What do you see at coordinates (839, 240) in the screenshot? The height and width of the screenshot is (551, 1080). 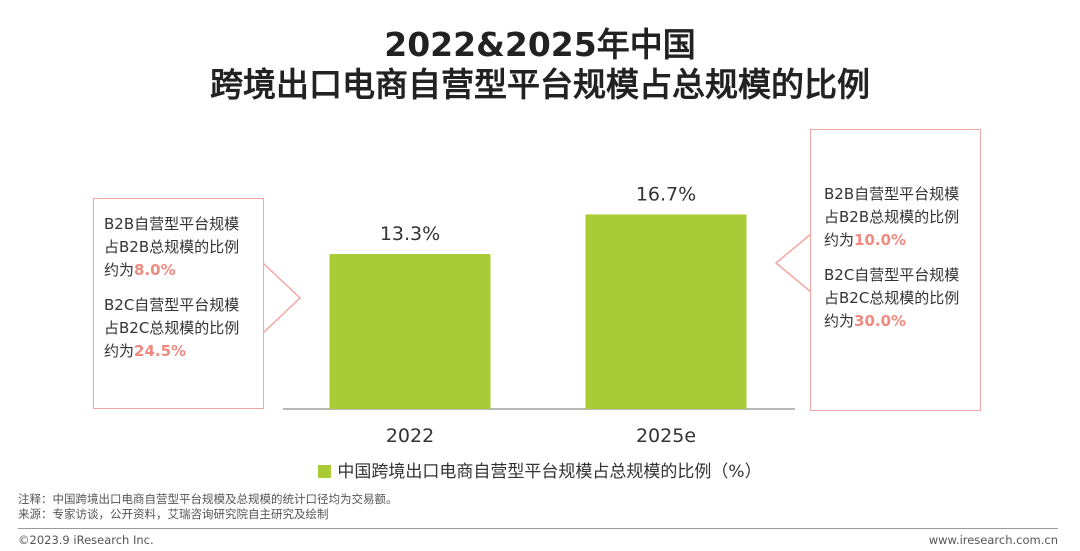 I see `right-b2b-prefix: 约为` at bounding box center [839, 240].